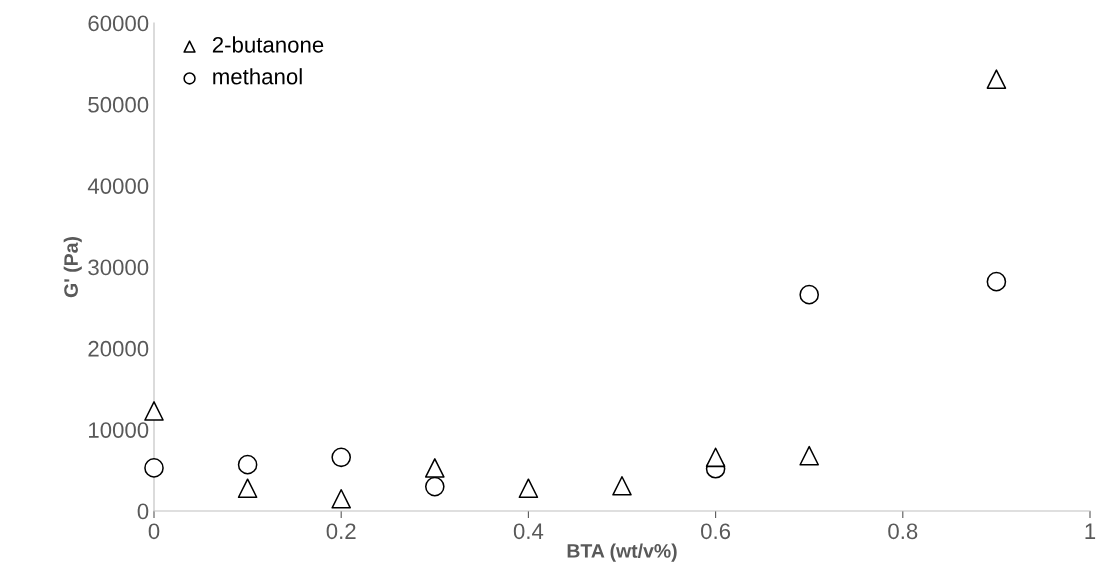 The image size is (1096, 587). Describe the element at coordinates (622, 552) in the screenshot. I see `x-axis-title: BTA (wt/v%)` at that location.